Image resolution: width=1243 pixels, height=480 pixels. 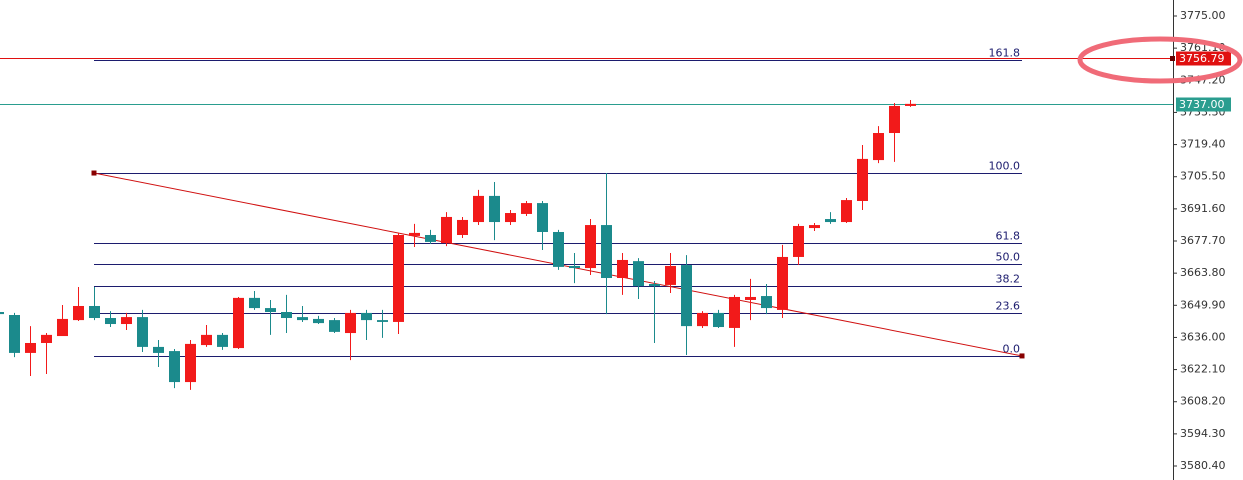 I want to click on y-tick-label: 3705.50, so click(x=1203, y=176).